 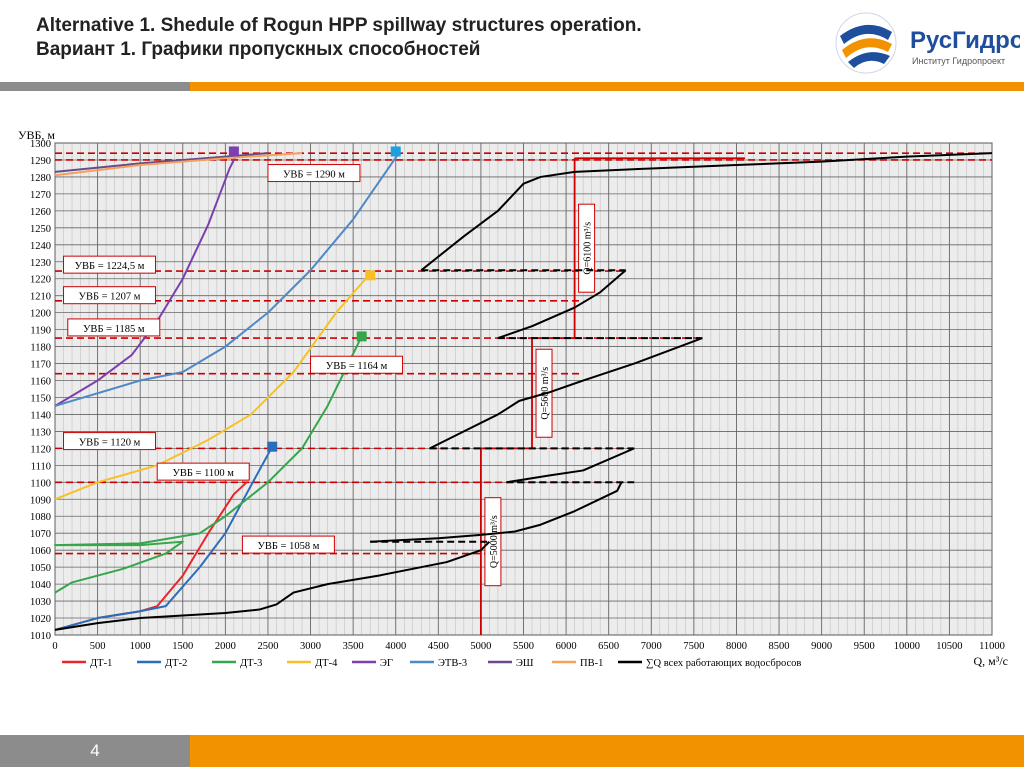 What do you see at coordinates (140, 646) in the screenshot?
I see `x-tick-label: 1000` at bounding box center [140, 646].